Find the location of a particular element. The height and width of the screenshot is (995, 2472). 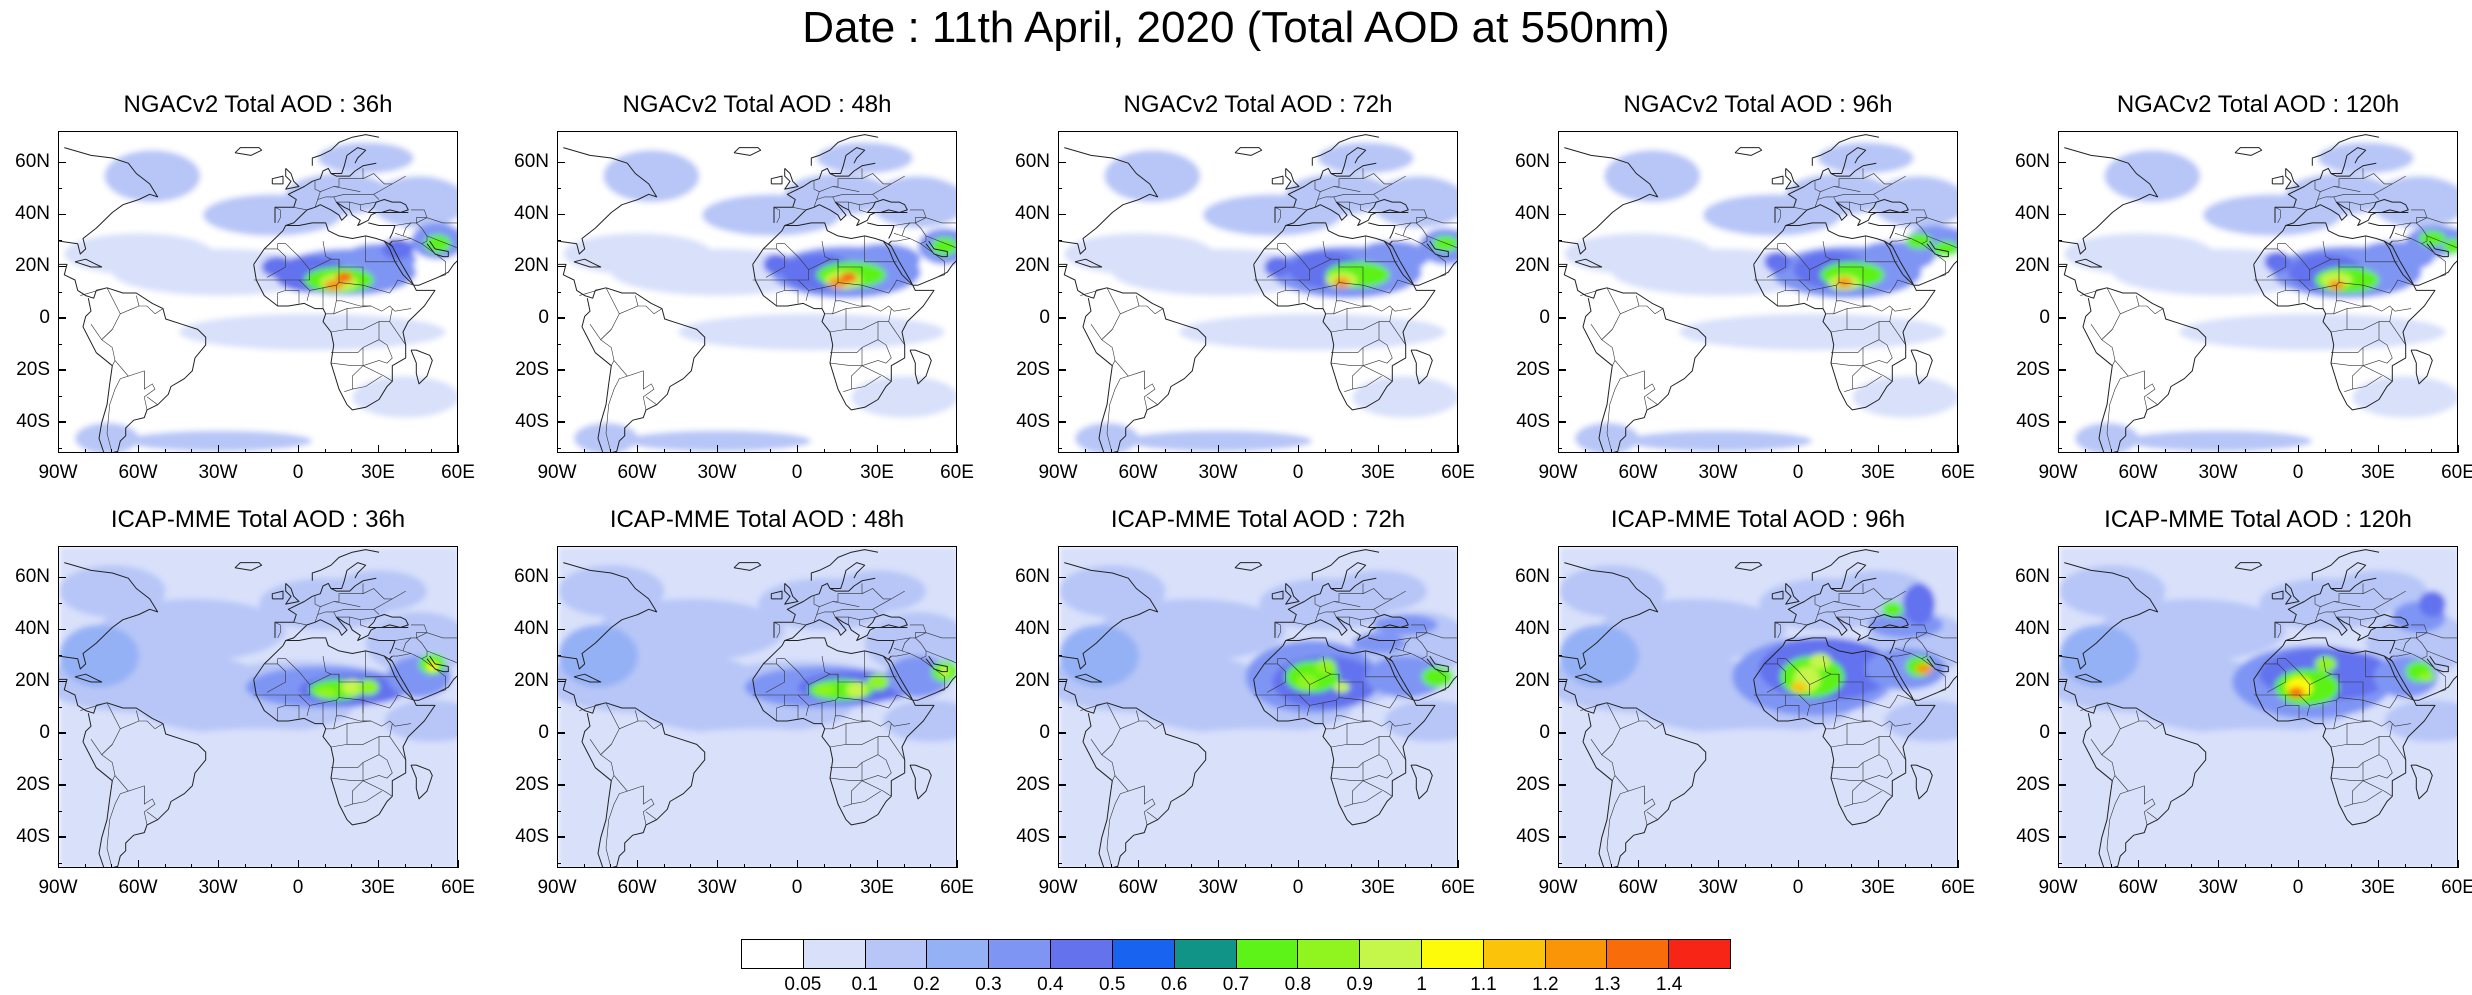

lat-tick-label: 40S is located at coordinates (1033, 836).